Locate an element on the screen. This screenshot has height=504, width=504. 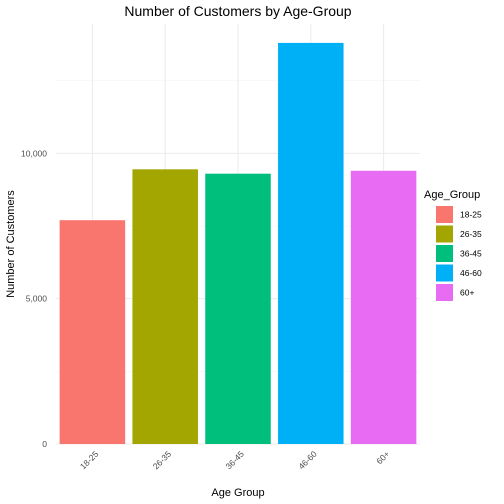
legend-label: 60+ is located at coordinates (467, 293).